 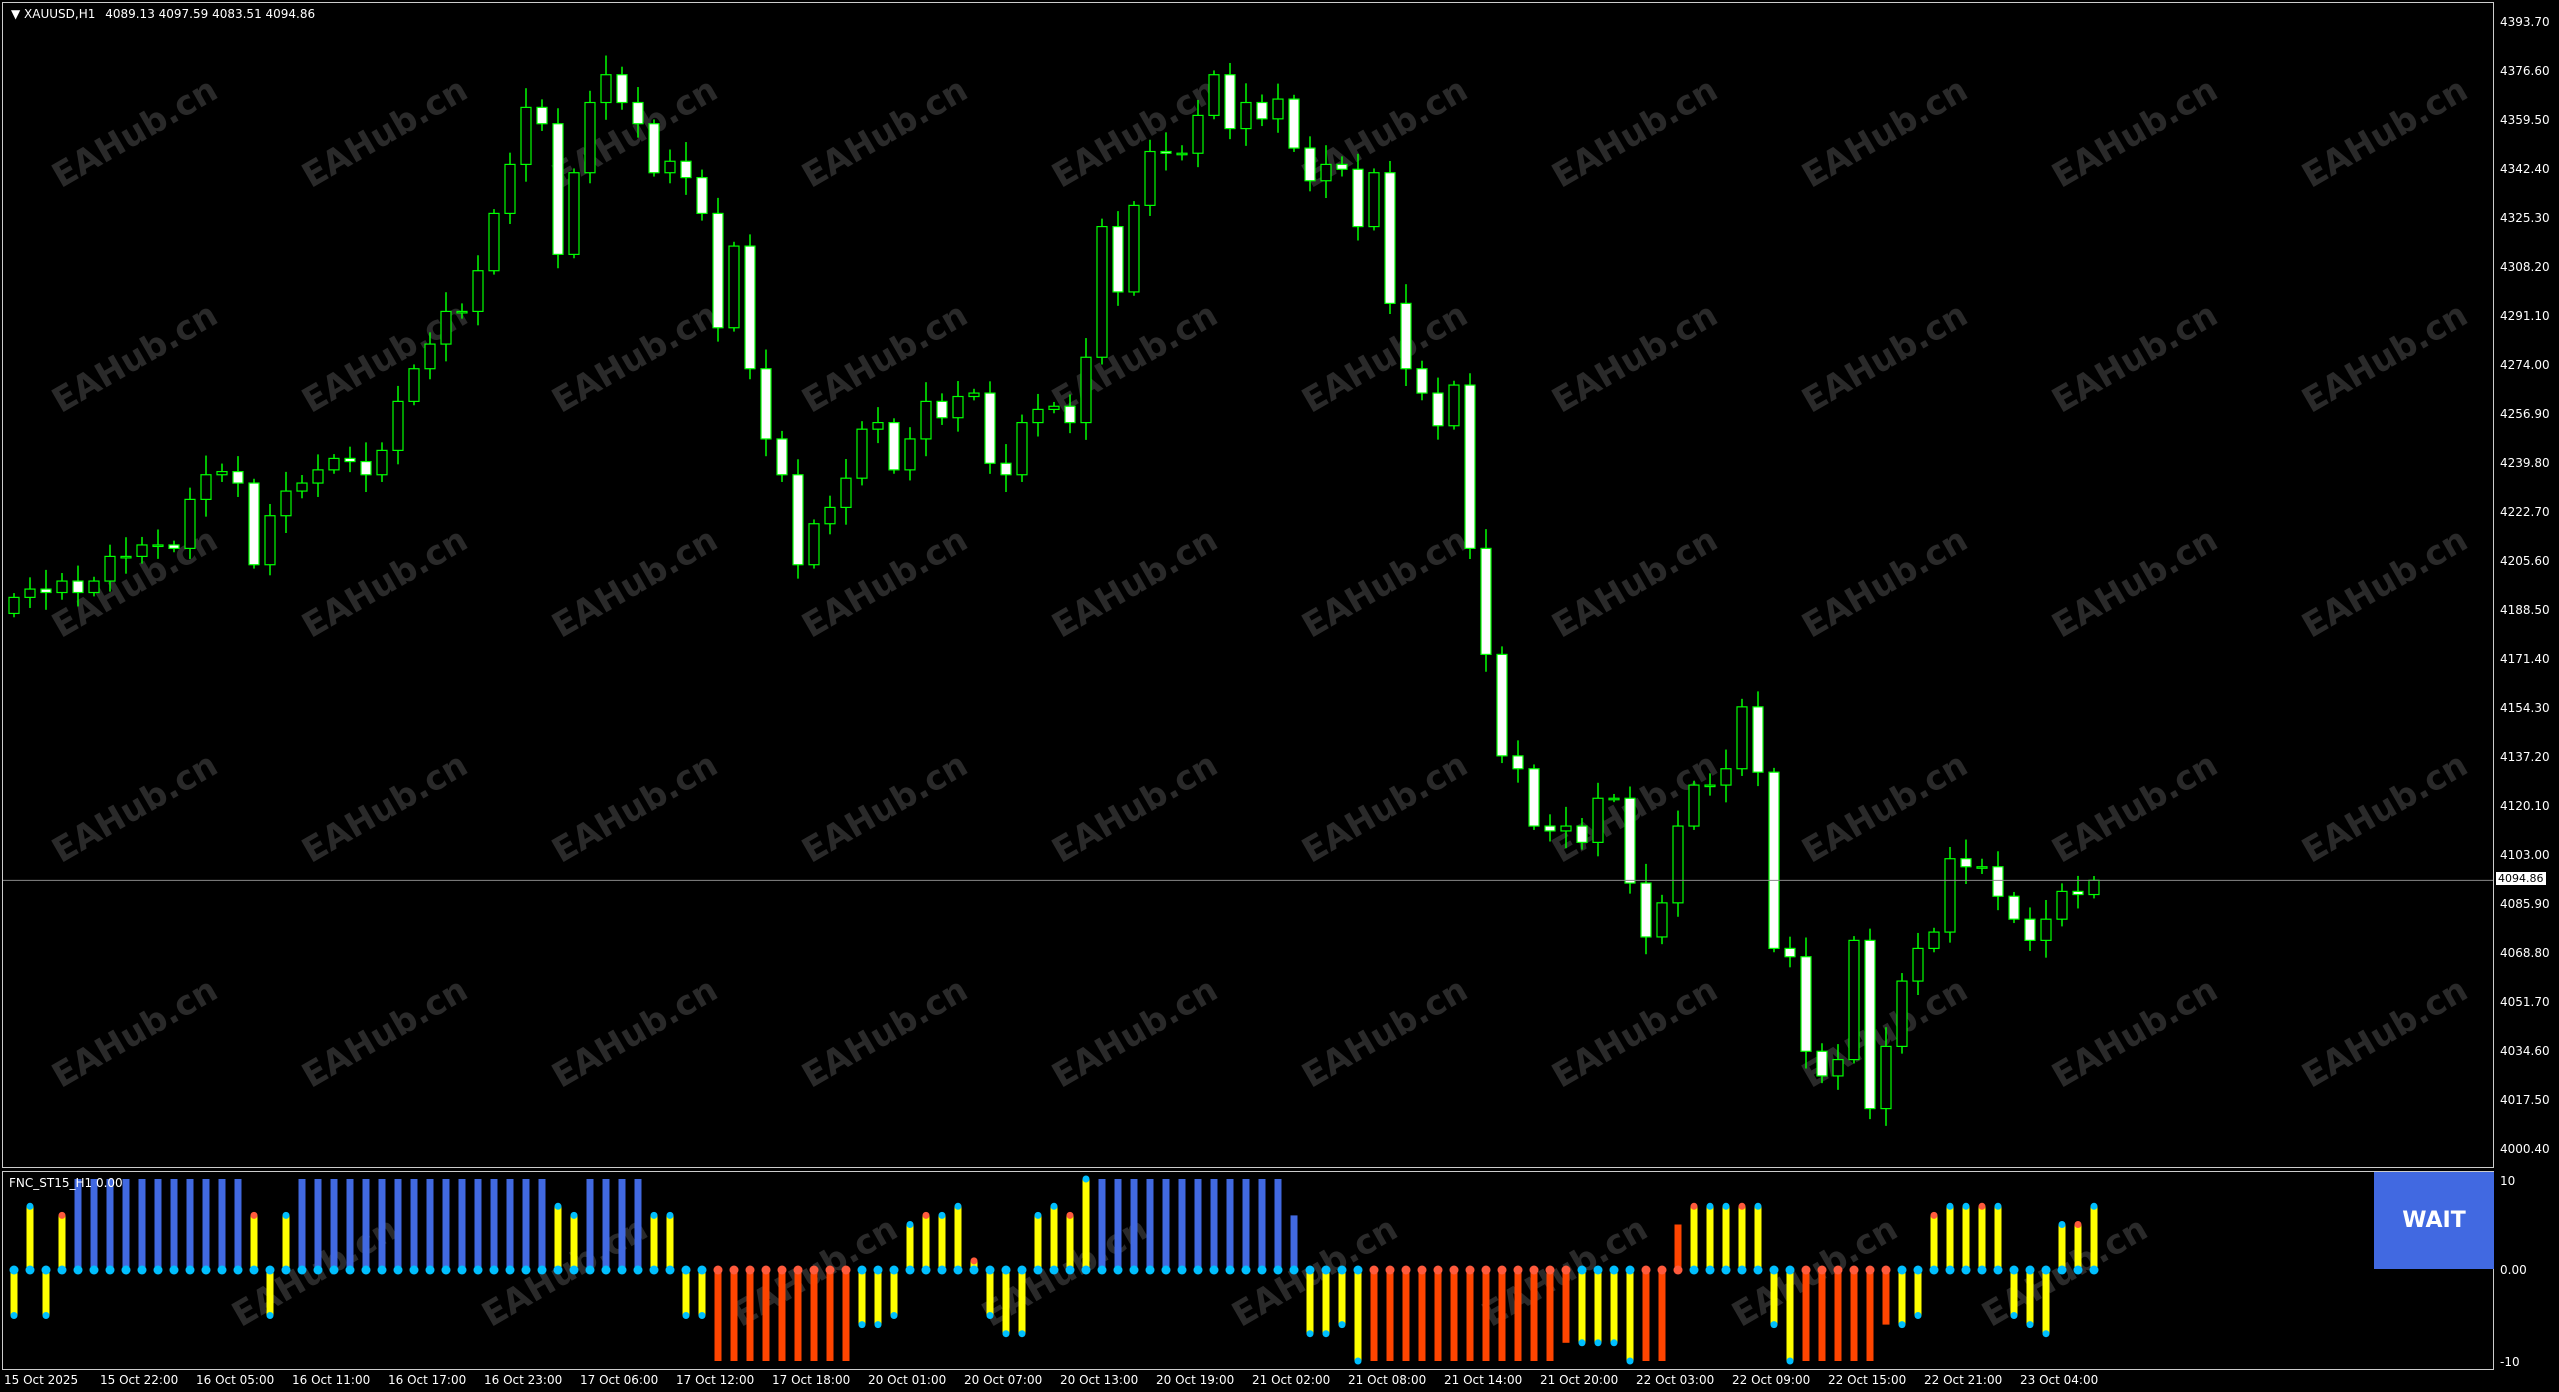 I want to click on time-tick: 22 Oct 15:00, so click(x=1867, y=1380).